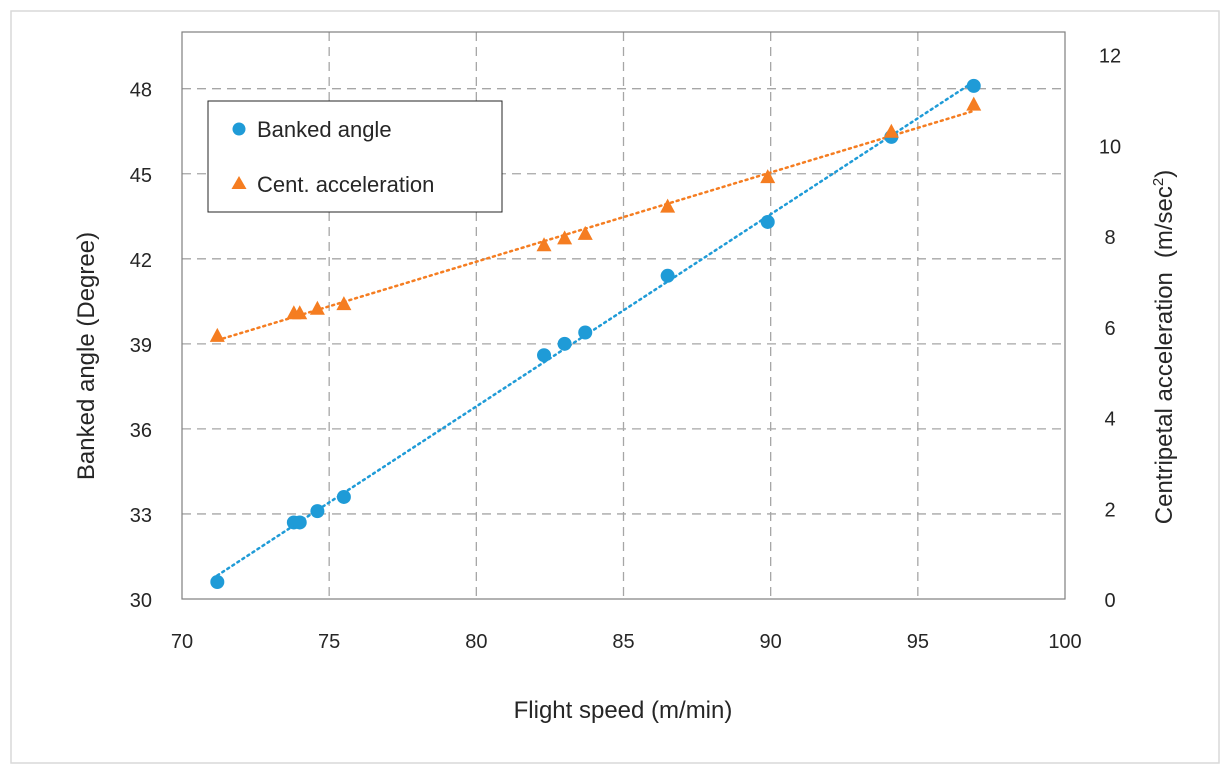 The width and height of the screenshot is (1230, 774). What do you see at coordinates (623, 710) in the screenshot?
I see `x-axis-title: Flight speed (m/min)` at bounding box center [623, 710].